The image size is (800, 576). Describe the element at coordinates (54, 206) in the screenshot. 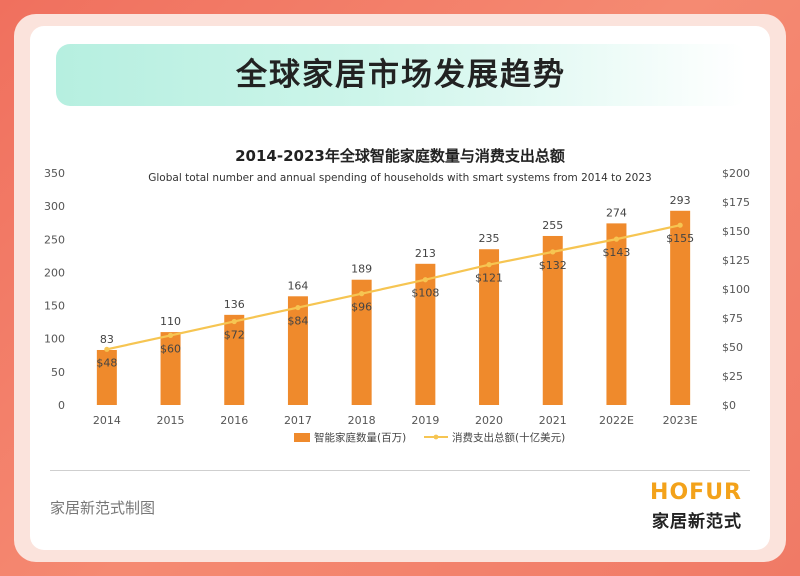

I see `y-tick-label-left: 300` at that location.